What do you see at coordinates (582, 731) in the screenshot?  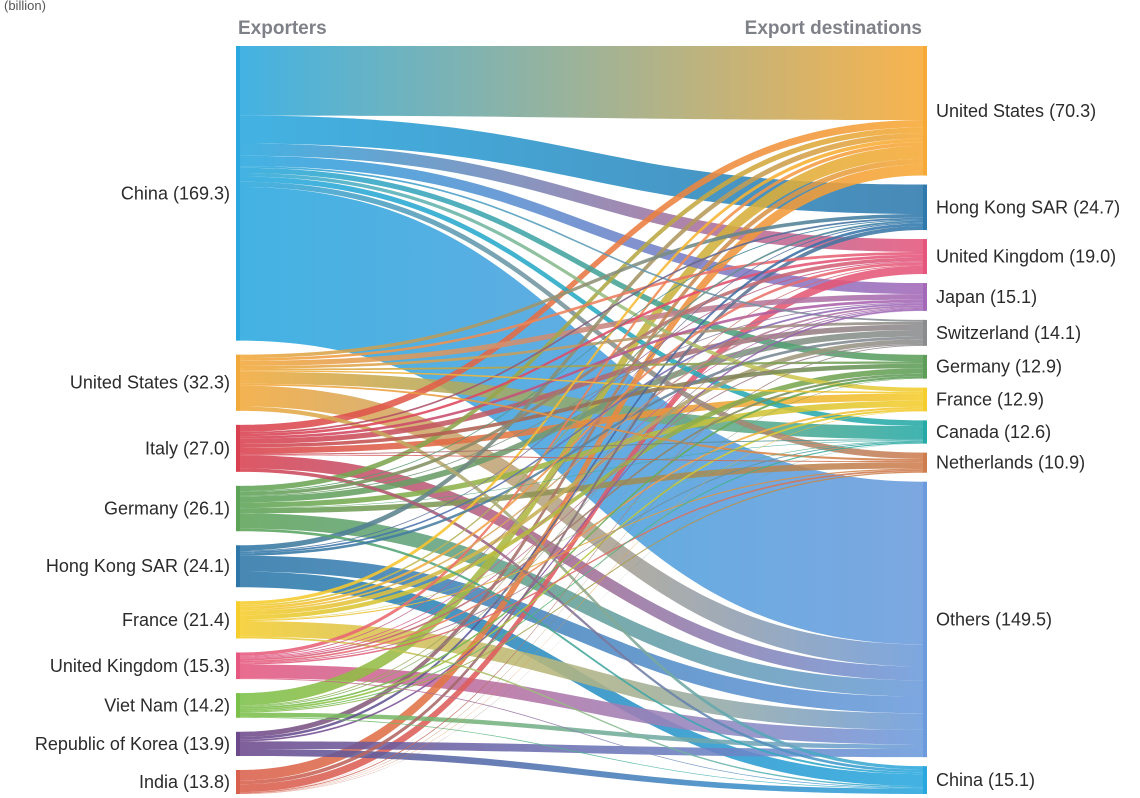 I see `flow-viet-nam-to-others` at bounding box center [582, 731].